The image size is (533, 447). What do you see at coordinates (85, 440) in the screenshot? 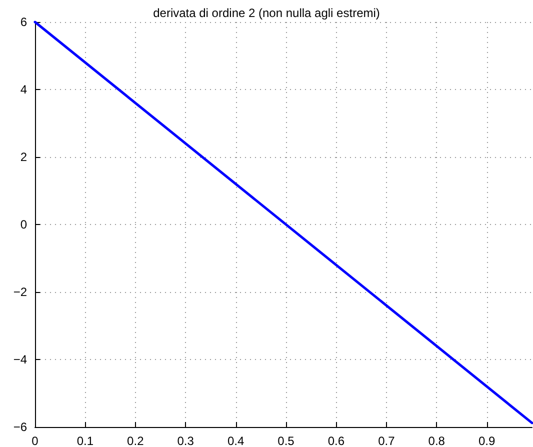
I see `x-tick-label: 0.1` at bounding box center [85, 440].